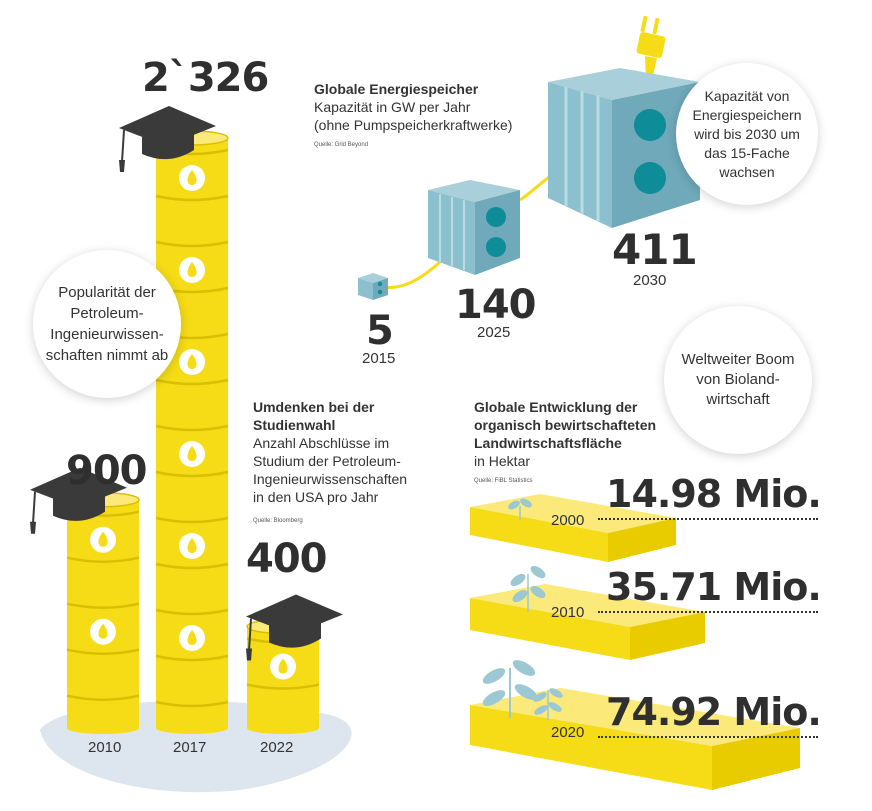  What do you see at coordinates (708, 737) in the screenshot?
I see `organic-dotline-2020` at bounding box center [708, 737].